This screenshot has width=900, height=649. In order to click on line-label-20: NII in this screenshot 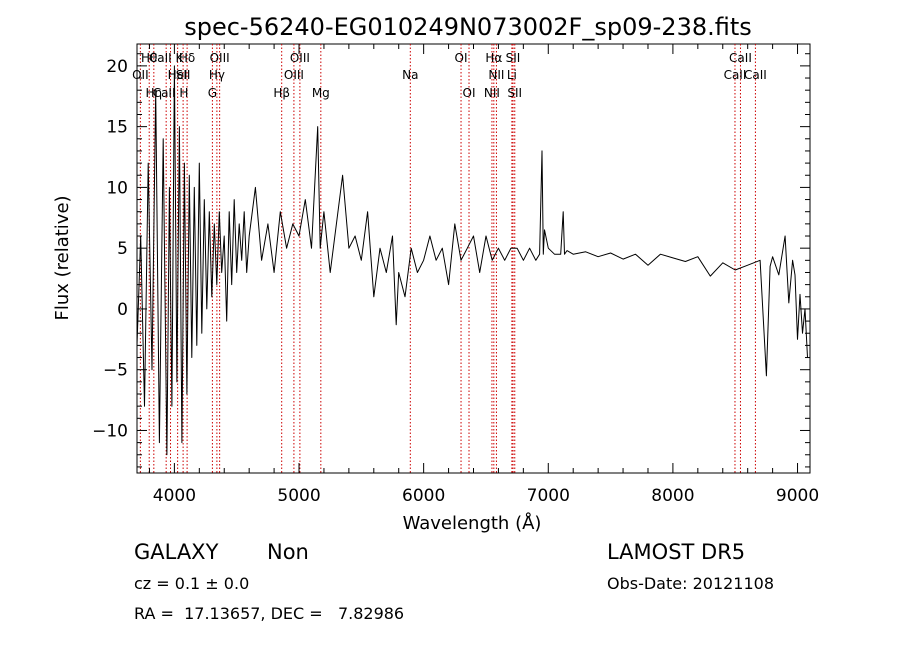, I will do `click(496, 75)`.